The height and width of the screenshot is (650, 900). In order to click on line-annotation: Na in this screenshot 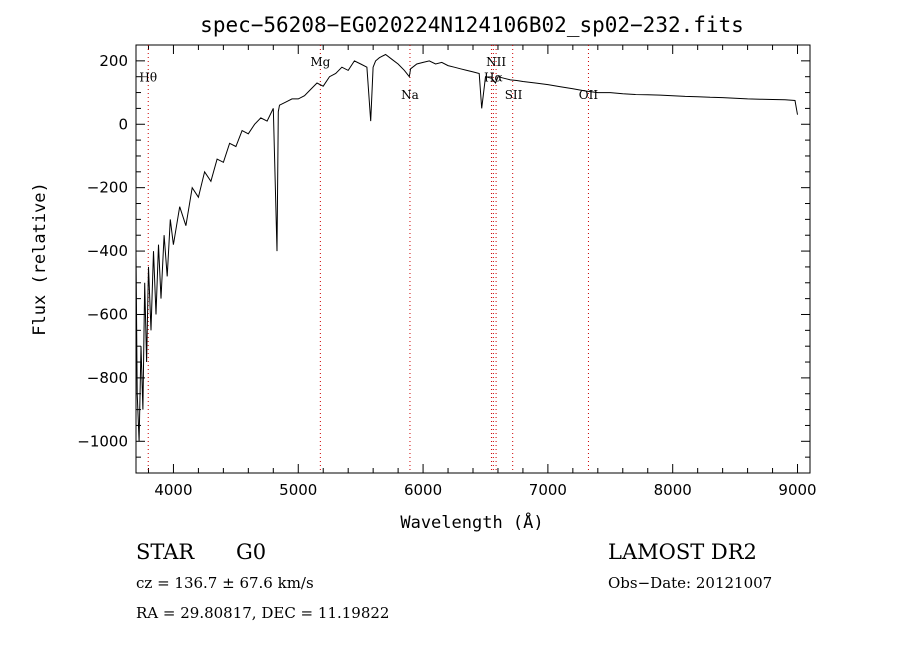, I will do `click(410, 95)`.